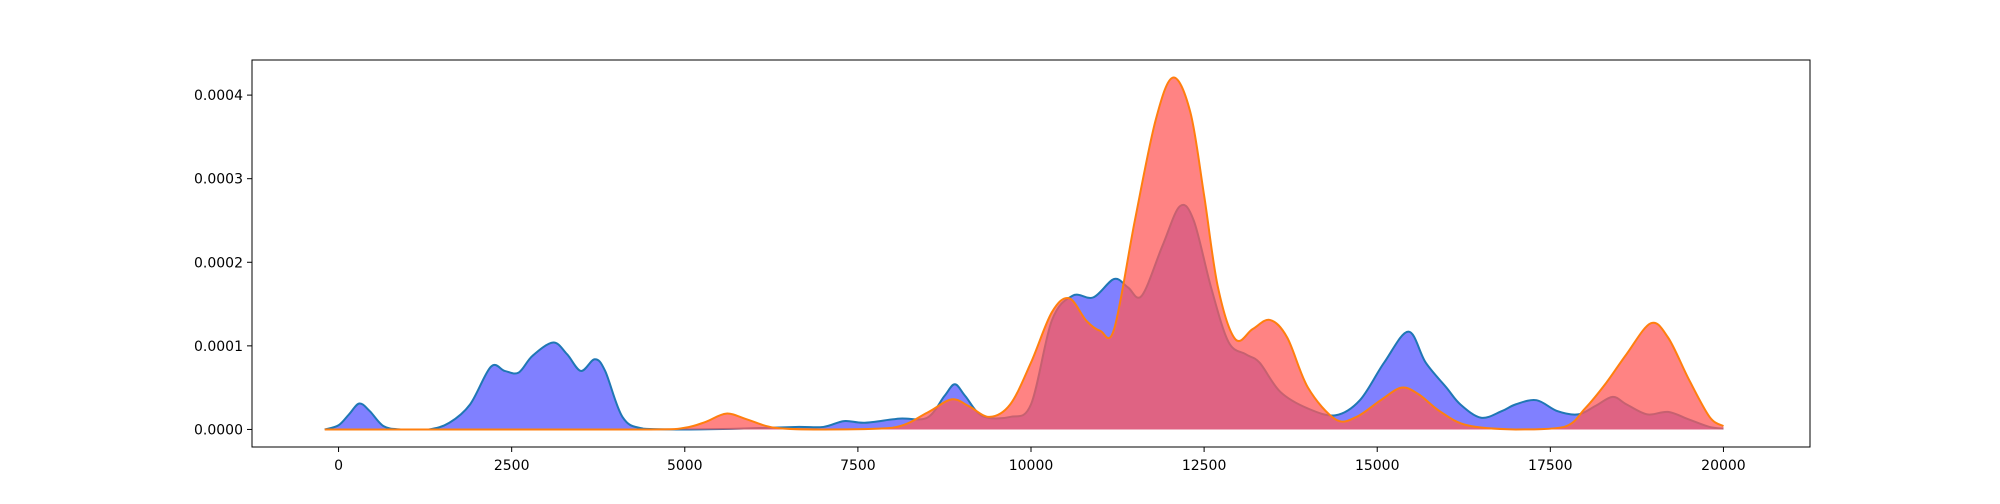 The width and height of the screenshot is (2000, 504). I want to click on y-axis: 0.0000 0.0001 0.0002 0.0003 0.0004, so click(223, 263).